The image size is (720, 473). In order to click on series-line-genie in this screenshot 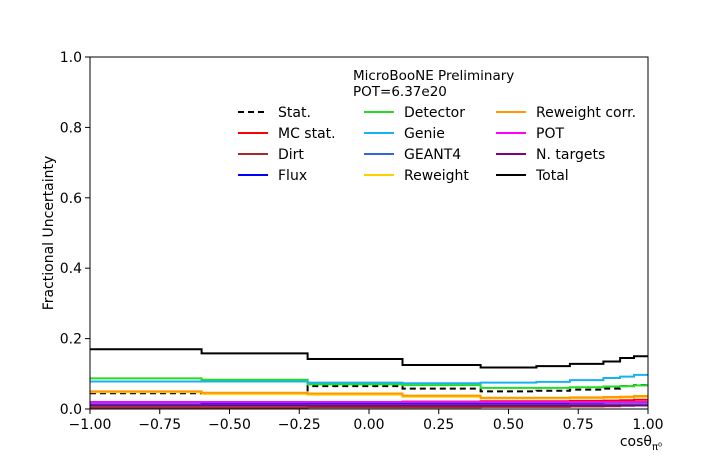, I will do `click(369, 379)`.